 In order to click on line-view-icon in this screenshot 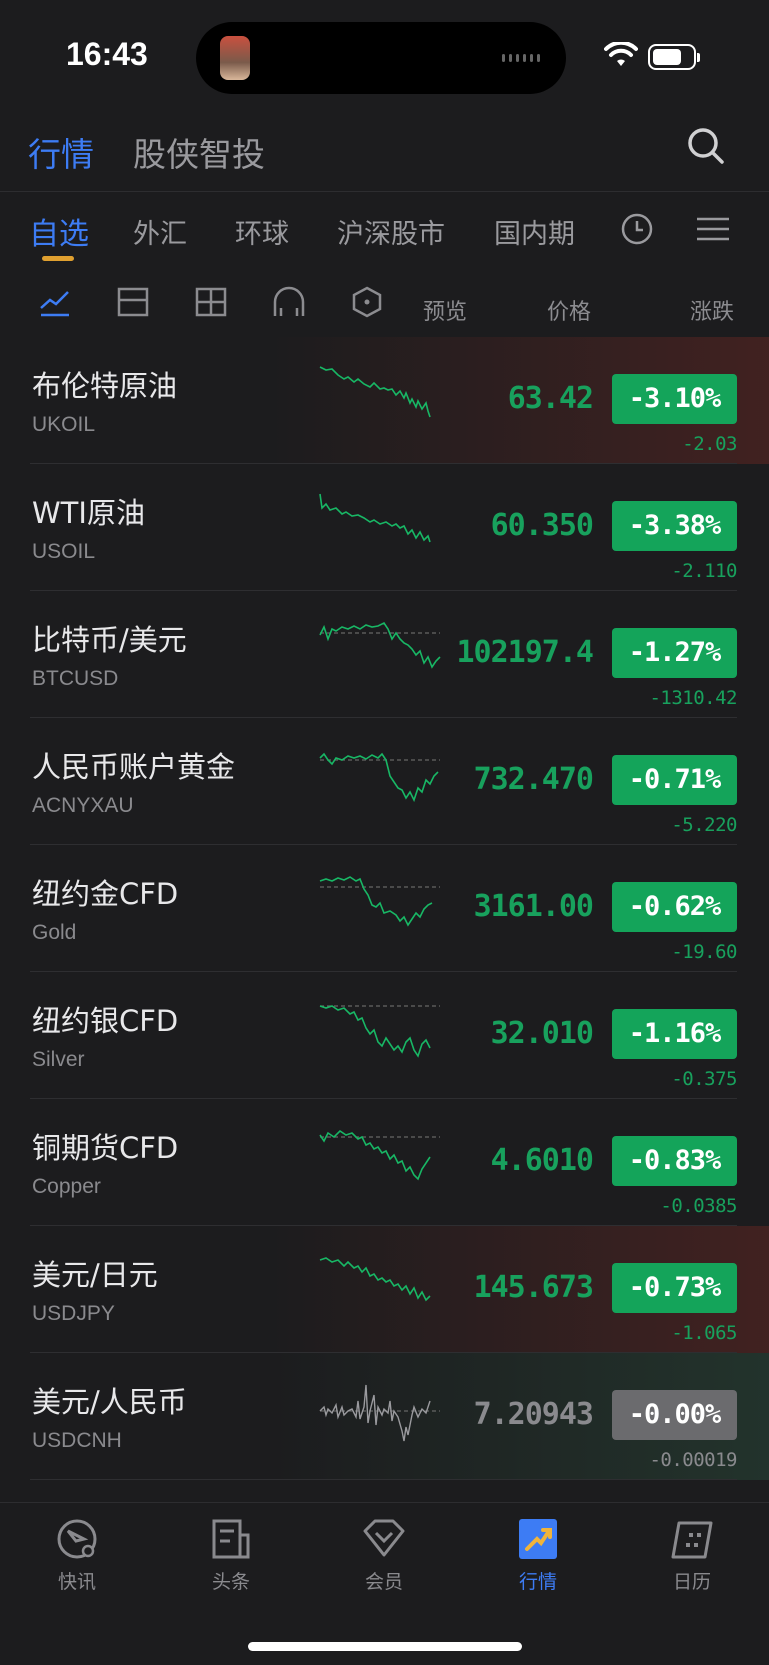, I will do `click(55, 302)`.